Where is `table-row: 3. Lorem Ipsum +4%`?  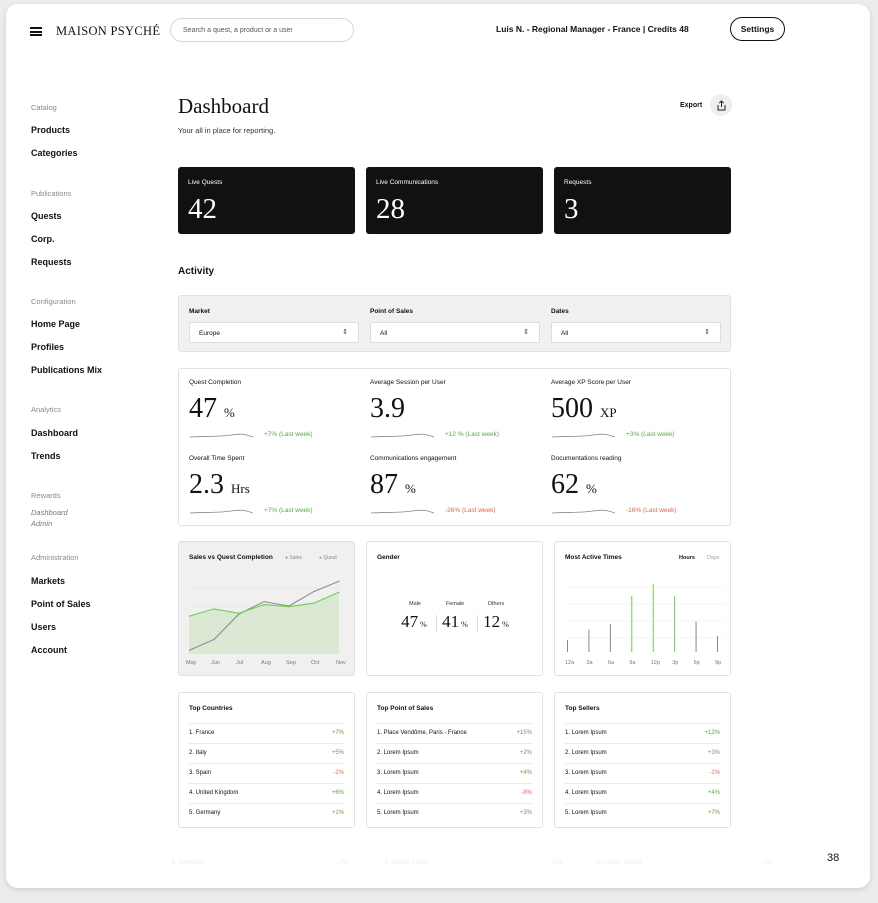 table-row: 3. Lorem Ipsum +4% is located at coordinates (454, 773).